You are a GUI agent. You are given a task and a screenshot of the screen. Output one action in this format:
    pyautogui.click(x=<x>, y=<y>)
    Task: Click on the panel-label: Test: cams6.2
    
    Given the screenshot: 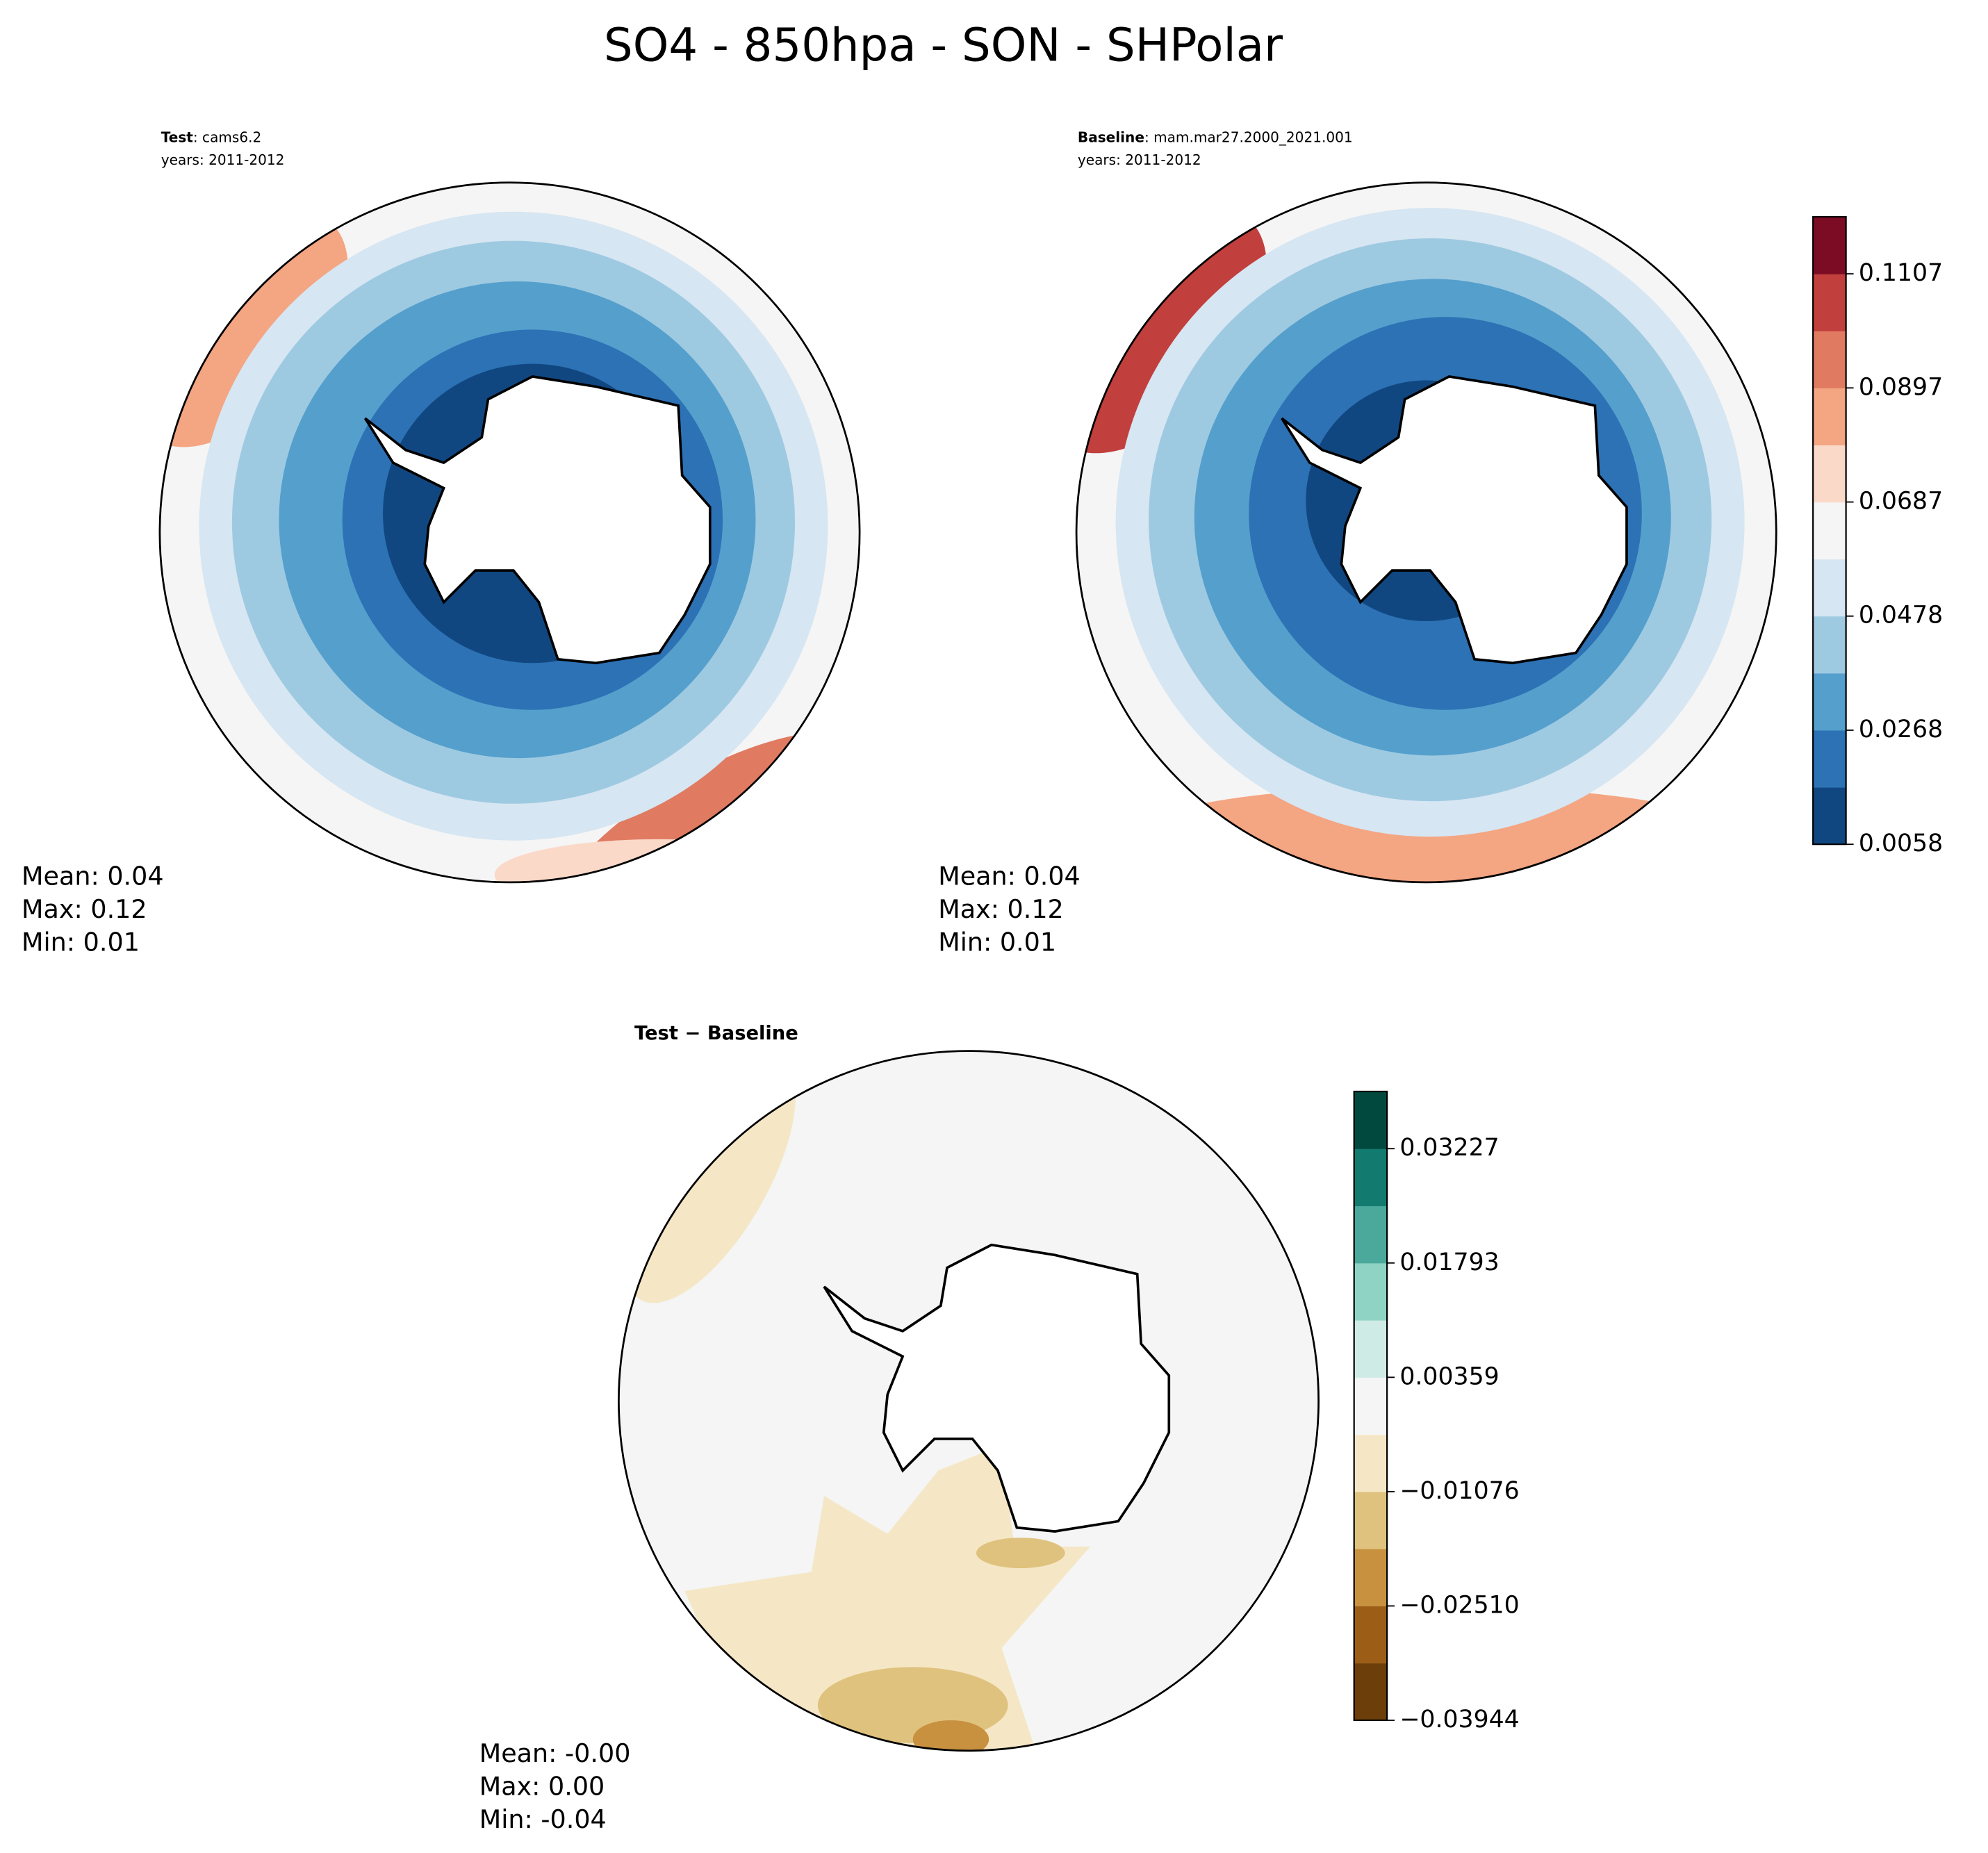 What is the action you would take?
    pyautogui.click(x=211, y=137)
    